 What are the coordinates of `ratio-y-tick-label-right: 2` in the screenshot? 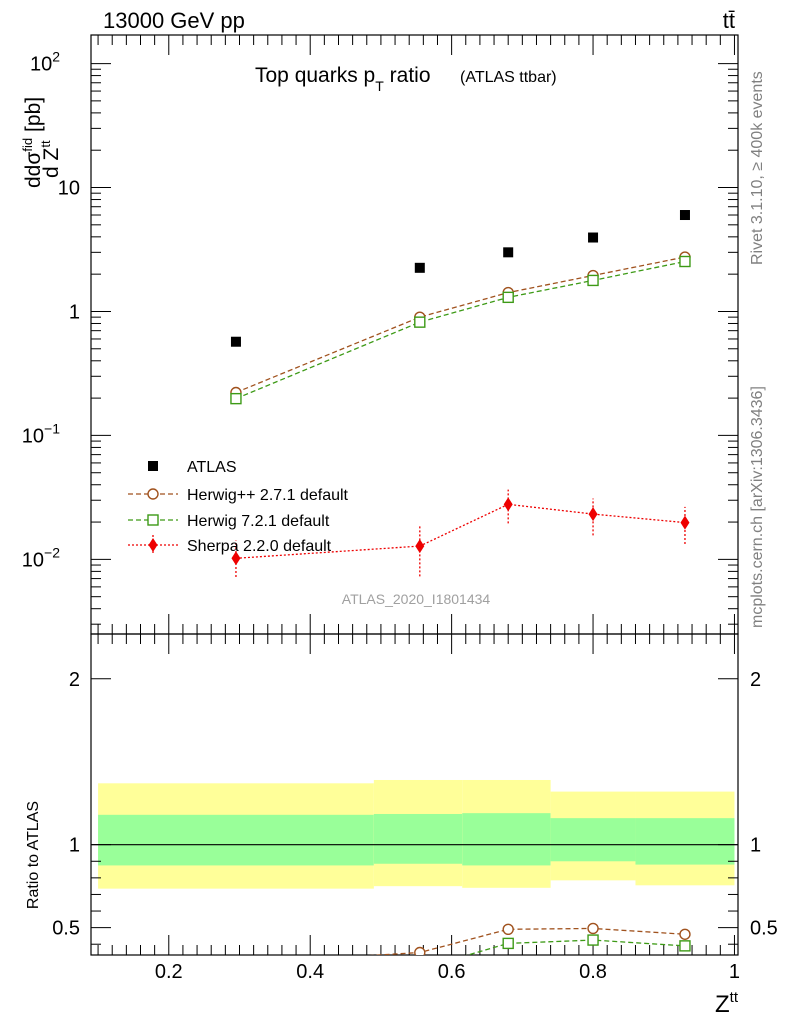 It's located at (755, 680).